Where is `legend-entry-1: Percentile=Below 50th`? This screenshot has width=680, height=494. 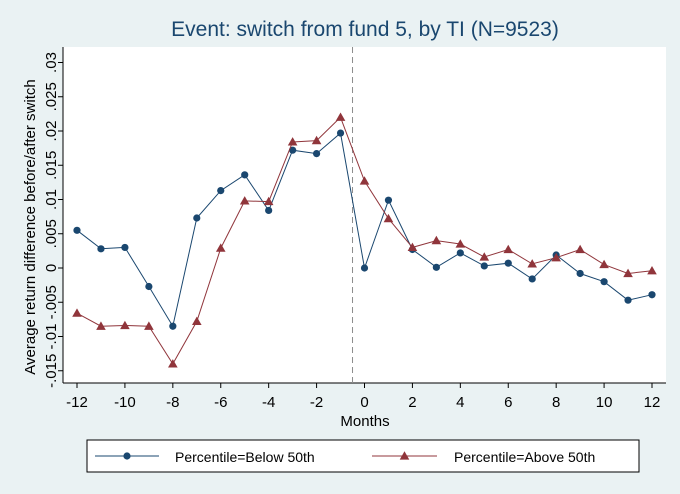 legend-entry-1: Percentile=Below 50th is located at coordinates (205, 457).